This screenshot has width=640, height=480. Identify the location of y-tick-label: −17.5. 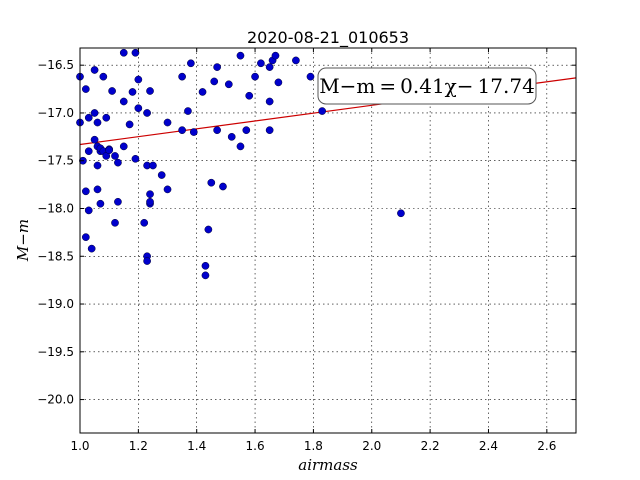
(55, 161).